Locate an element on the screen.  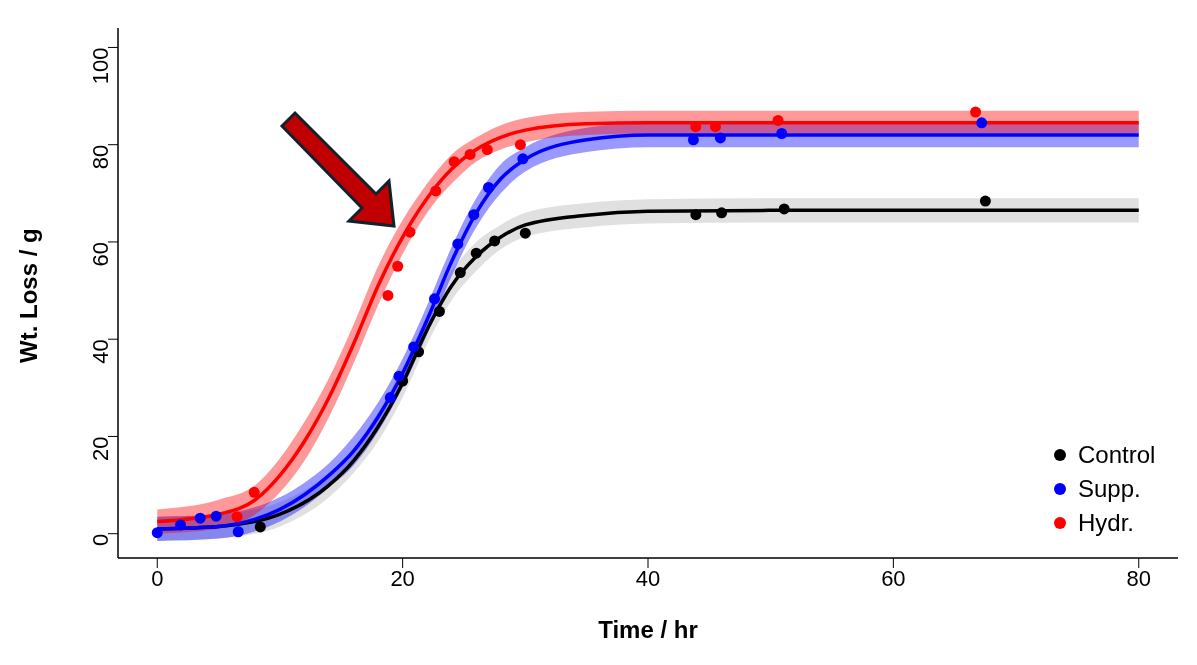
y-tick-label: 60 is located at coordinates (100, 254).